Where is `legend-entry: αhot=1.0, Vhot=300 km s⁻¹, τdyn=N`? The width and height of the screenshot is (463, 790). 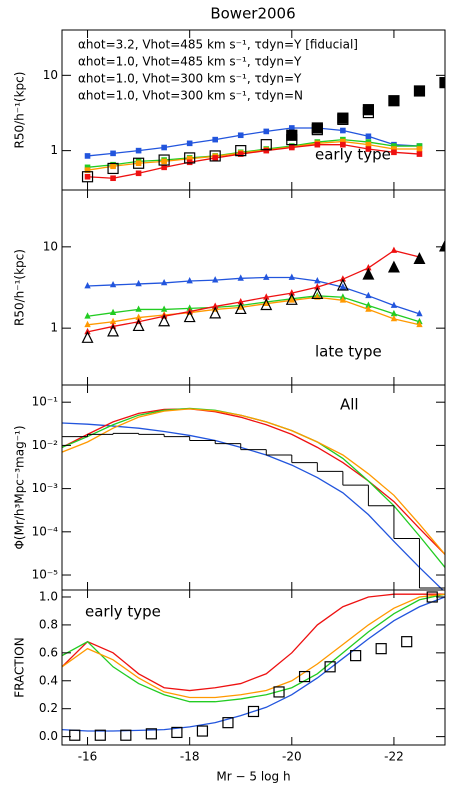 legend-entry: αhot=1.0, Vhot=300 km s⁻¹, τdyn=N is located at coordinates (190, 96).